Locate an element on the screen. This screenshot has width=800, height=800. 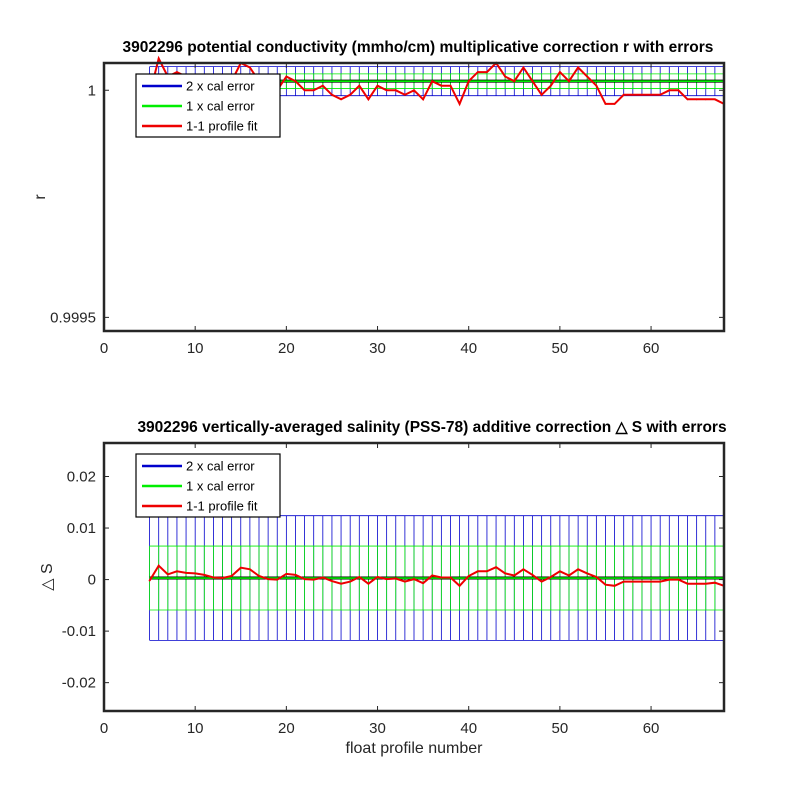
x-tick-label: 0 is located at coordinates (104, 728).